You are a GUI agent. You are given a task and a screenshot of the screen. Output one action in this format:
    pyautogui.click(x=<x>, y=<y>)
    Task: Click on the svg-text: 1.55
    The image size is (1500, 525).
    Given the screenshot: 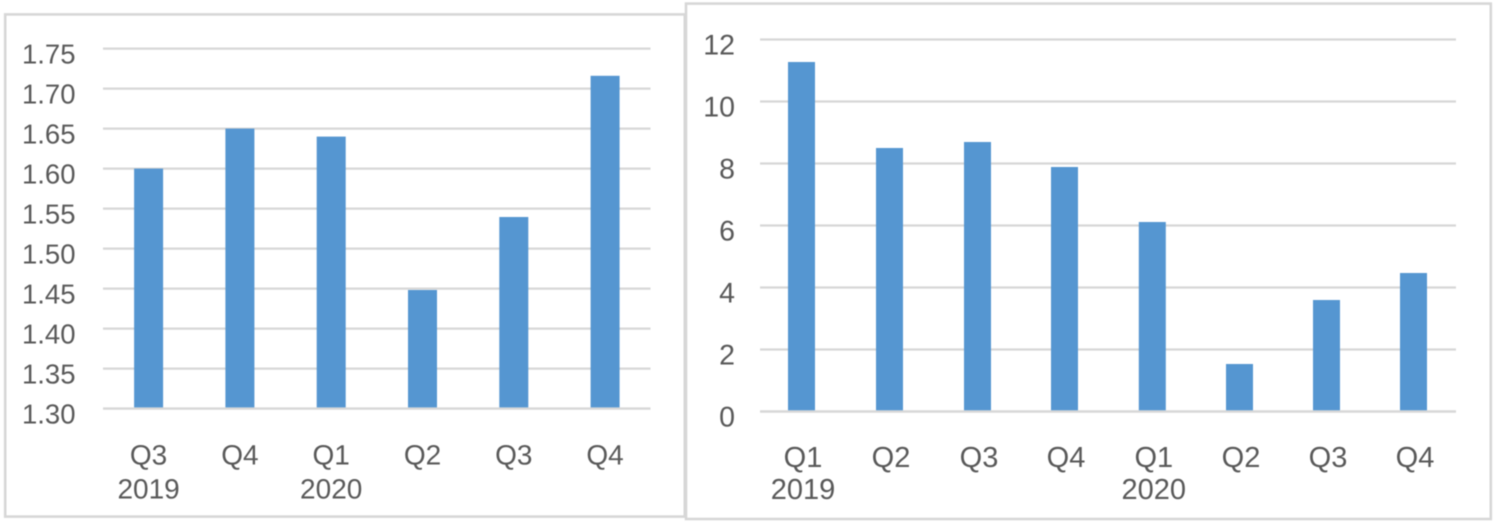 What is the action you would take?
    pyautogui.click(x=49, y=214)
    